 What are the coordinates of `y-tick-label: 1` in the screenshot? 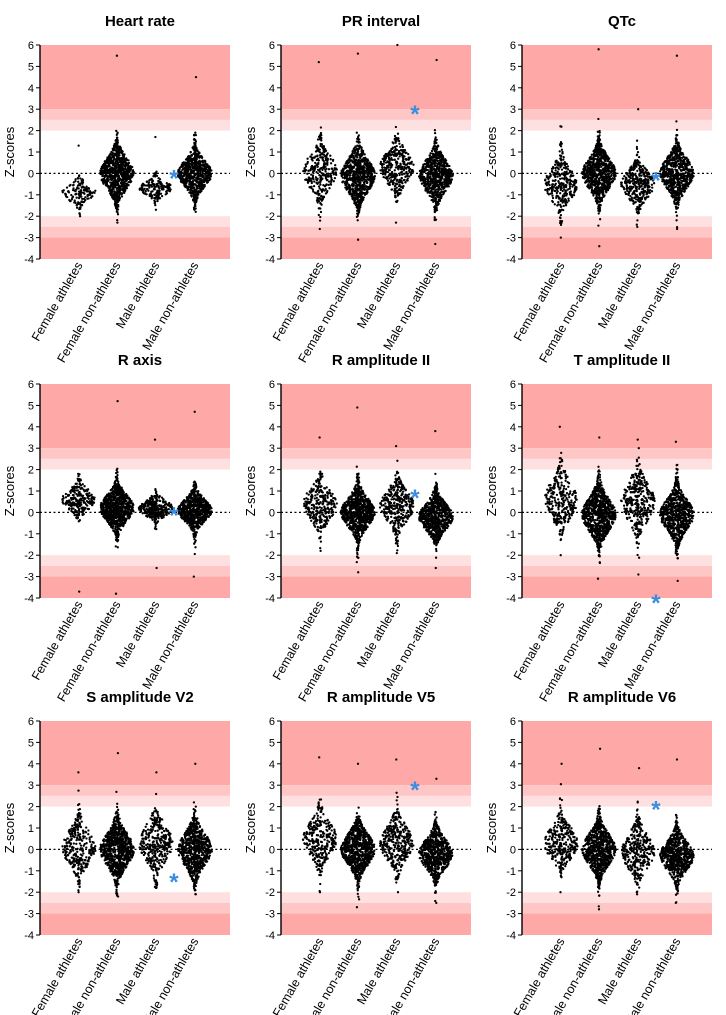 It's located at (272, 153).